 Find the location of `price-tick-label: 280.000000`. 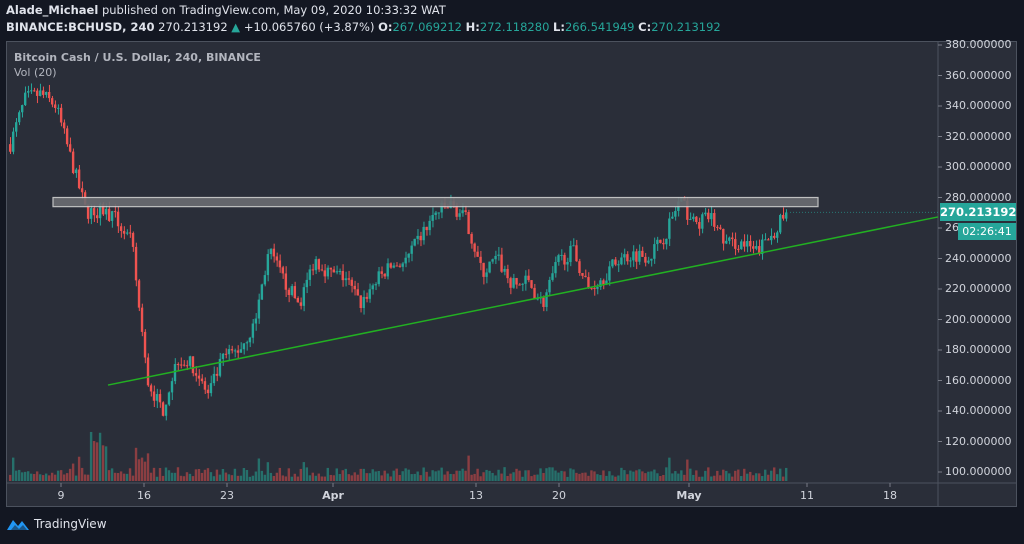

price-tick-label: 280.000000 is located at coordinates (978, 197).